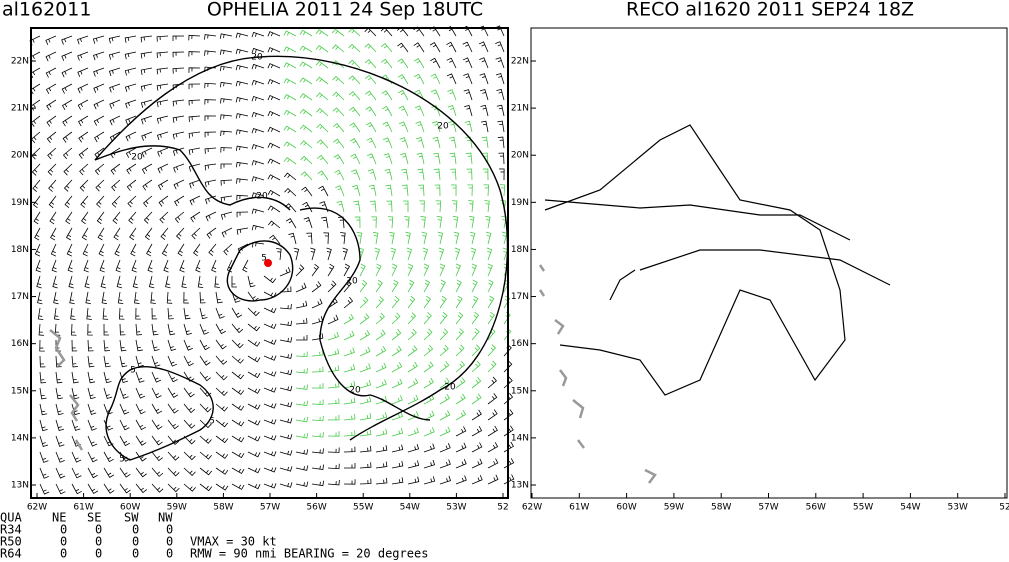  I want to click on y-tick-label: 14N, so click(520, 438).